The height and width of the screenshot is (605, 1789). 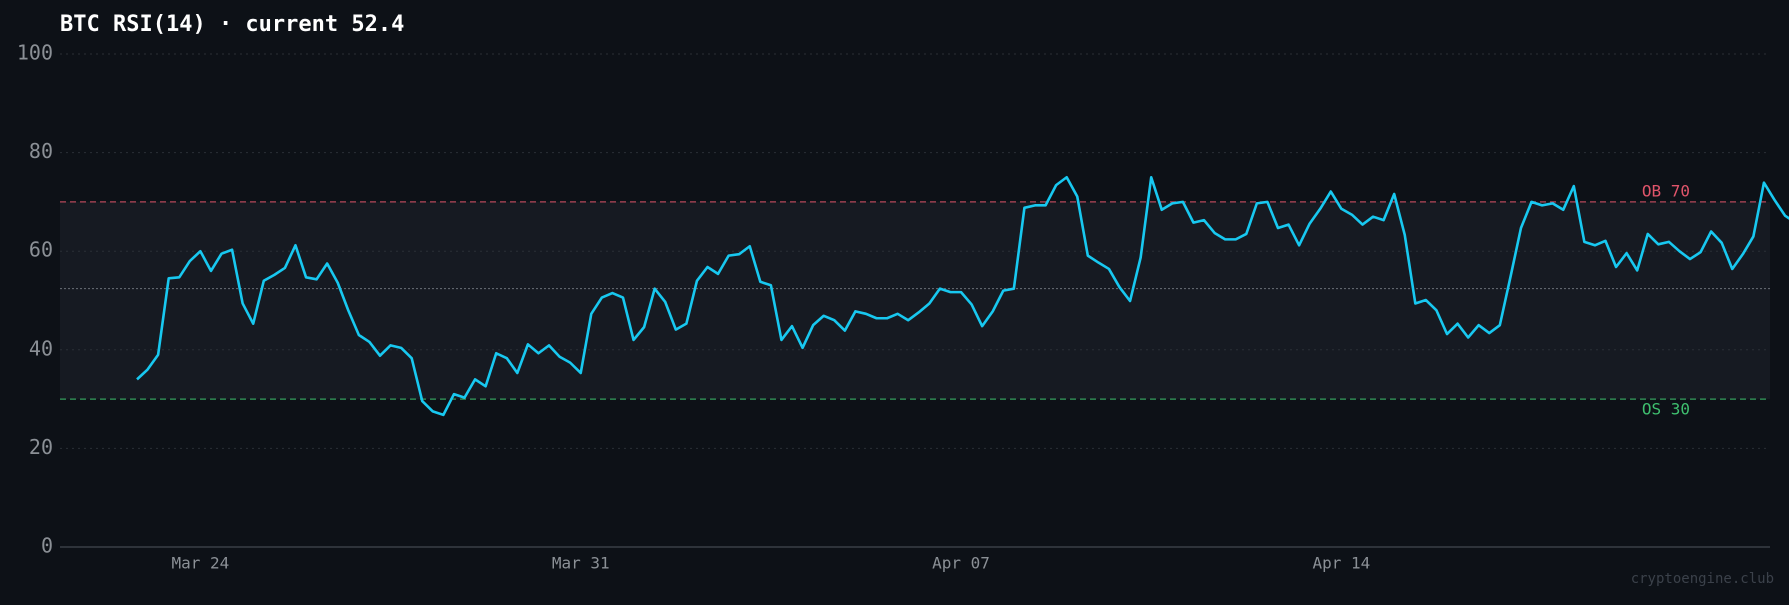 I want to click on y-tick-label: 80, so click(x=41, y=151).